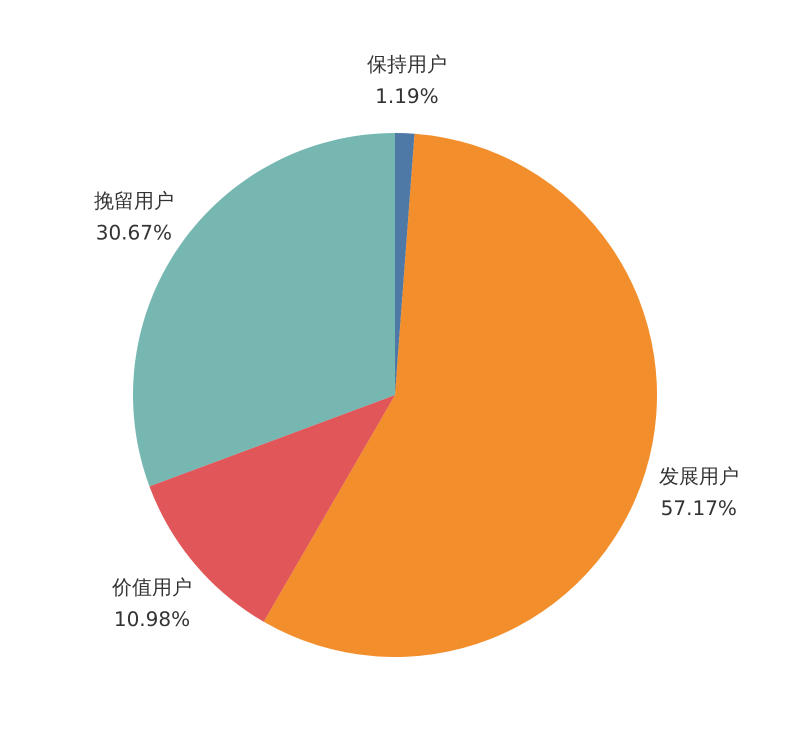 The height and width of the screenshot is (743, 794). I want to click on data-label: 30.67%, so click(134, 232).